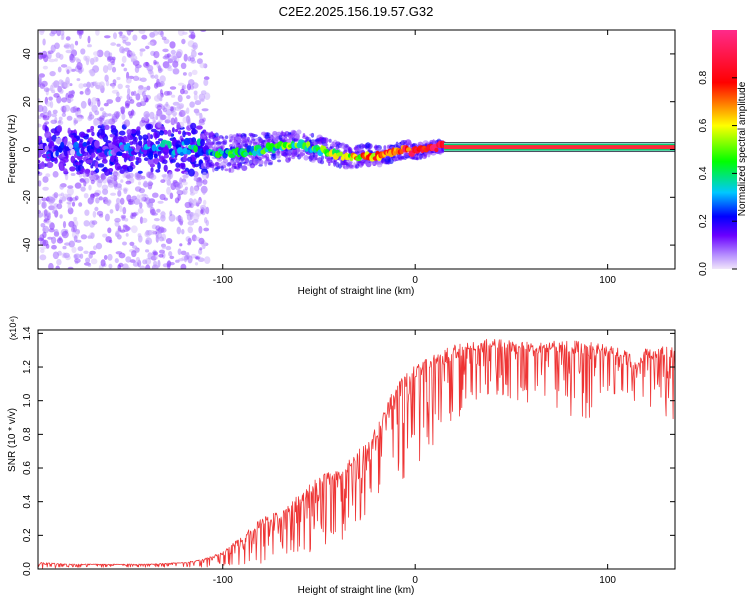  I want to click on figure-title: C2E2.2025.156.19.57.G32, so click(356, 11).